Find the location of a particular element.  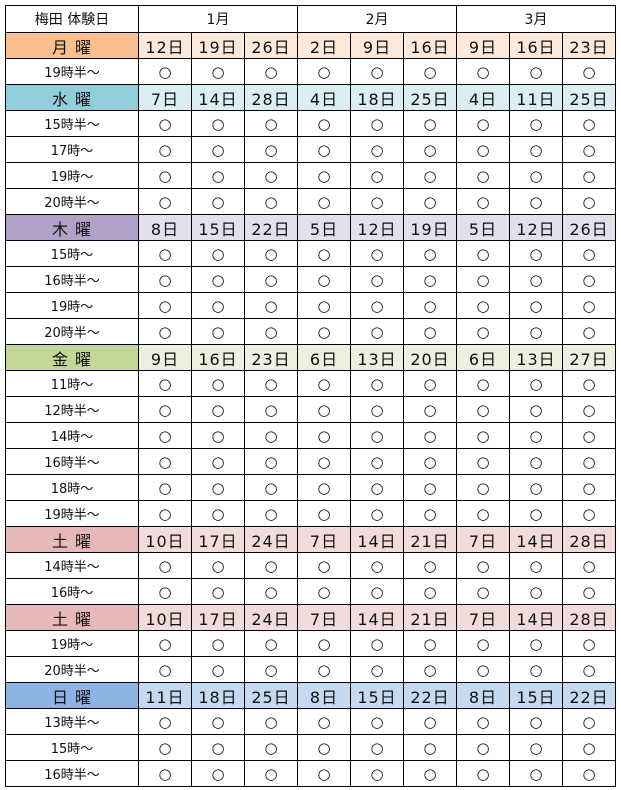

time-slot-row: 14時半～ ○ ○ ○ ○ ○ ○ ○ ○ ○ is located at coordinates (310, 565).